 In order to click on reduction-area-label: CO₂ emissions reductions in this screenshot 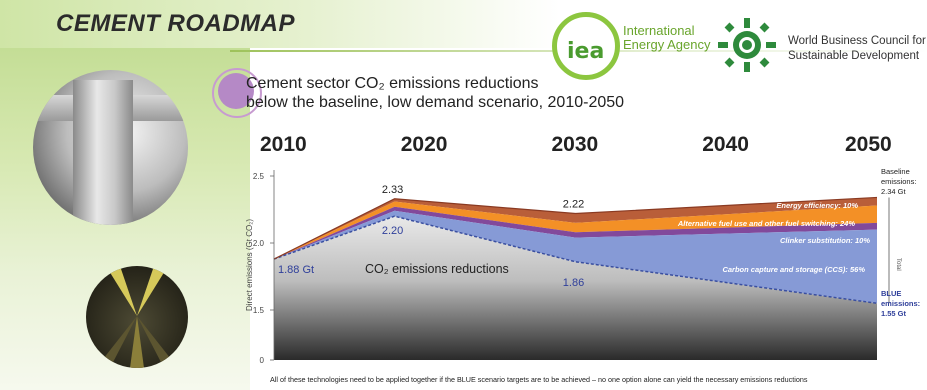, I will do `click(437, 269)`.